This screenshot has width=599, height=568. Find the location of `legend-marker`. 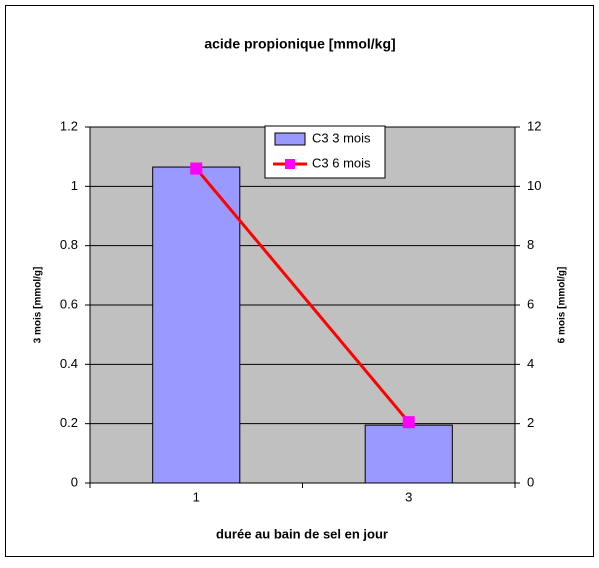

legend-marker is located at coordinates (290, 164).